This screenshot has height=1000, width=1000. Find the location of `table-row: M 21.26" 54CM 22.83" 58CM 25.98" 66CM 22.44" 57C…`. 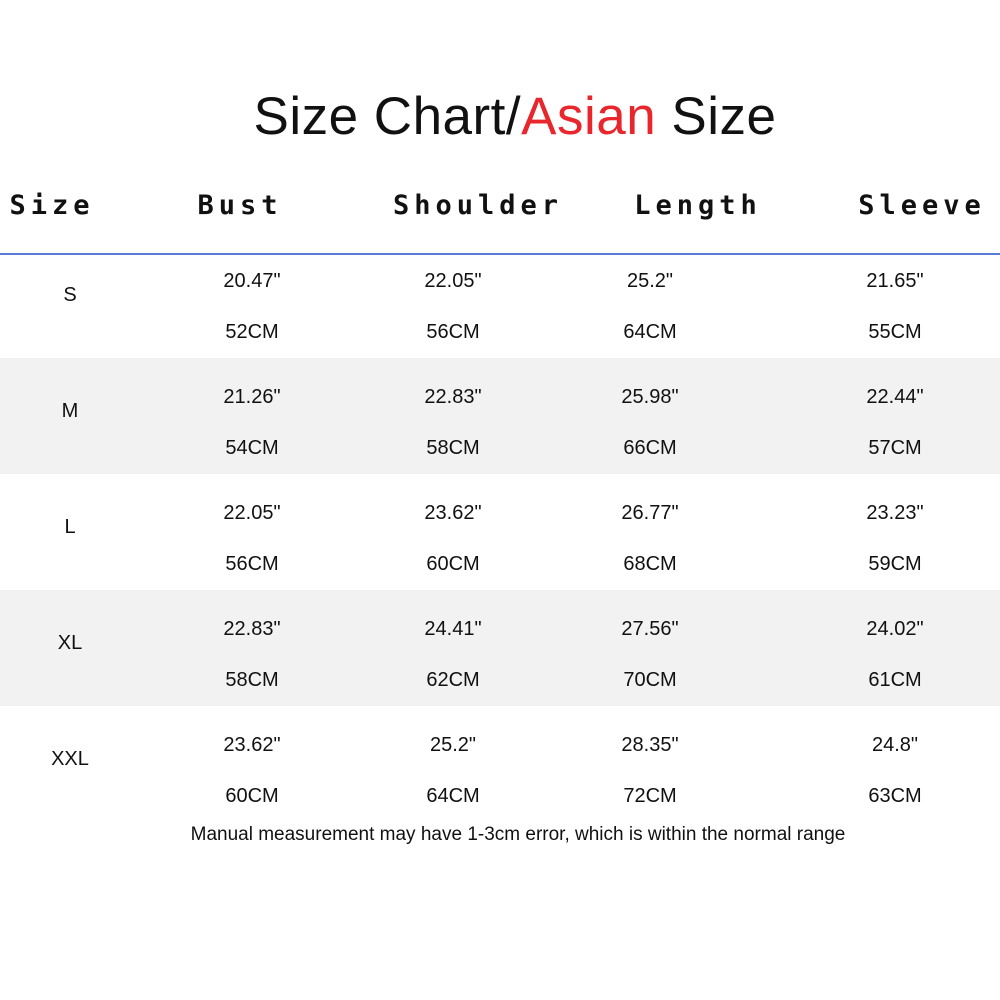

table-row: M 21.26" 54CM 22.83" 58CM 25.98" 66CM 22.44" 57C… is located at coordinates (500, 416).